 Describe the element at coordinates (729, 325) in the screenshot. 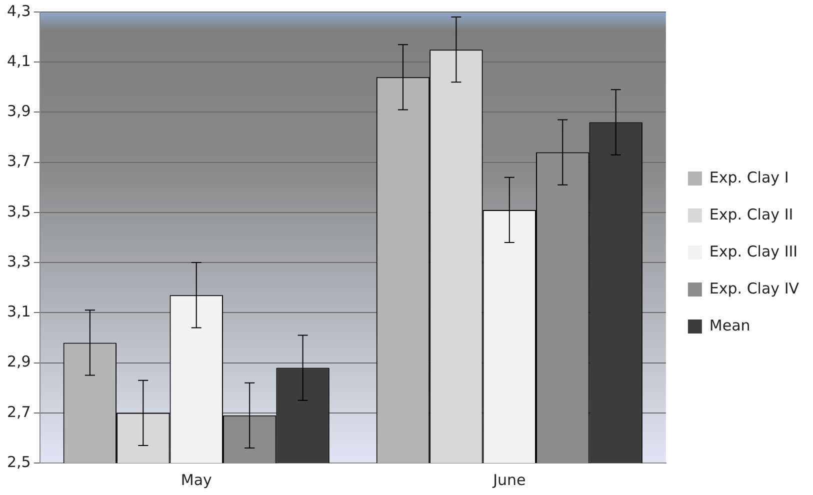

I see `legend-label: Mean` at that location.